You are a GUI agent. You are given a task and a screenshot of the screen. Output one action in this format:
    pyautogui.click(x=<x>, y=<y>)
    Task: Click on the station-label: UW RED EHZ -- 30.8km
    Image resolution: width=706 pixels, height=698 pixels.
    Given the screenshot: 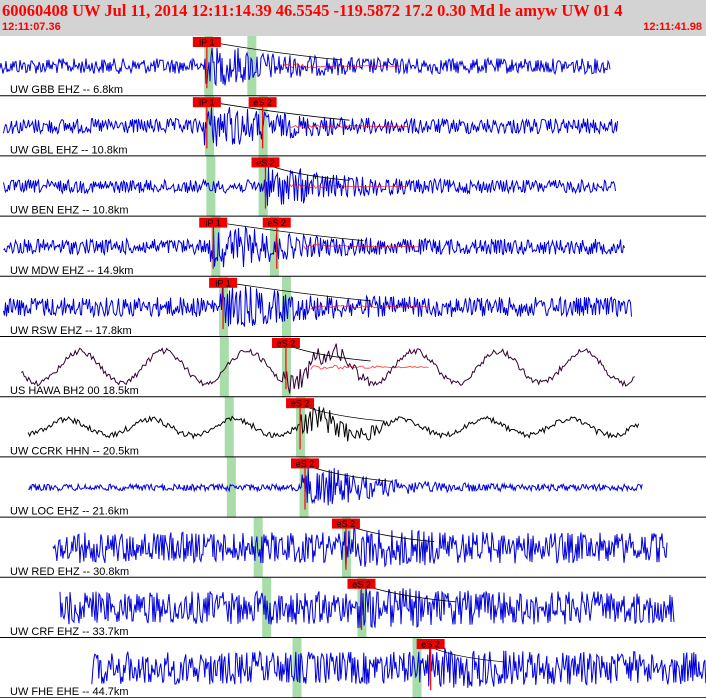 What is the action you would take?
    pyautogui.click(x=69, y=572)
    